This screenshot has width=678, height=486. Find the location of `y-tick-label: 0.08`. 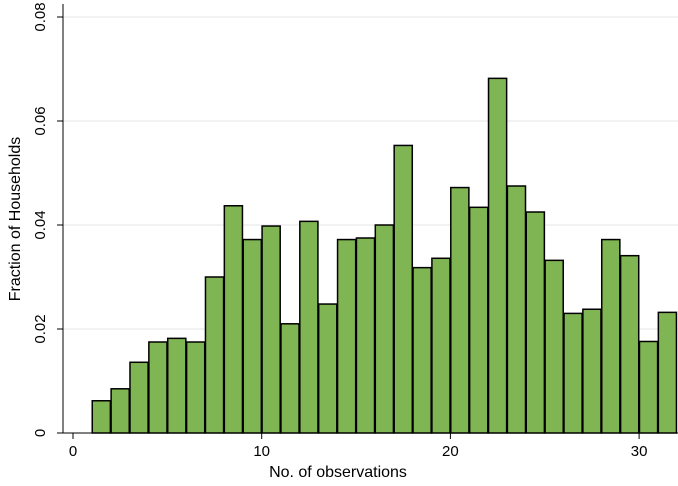

y-tick-label: 0.08 is located at coordinates (40, 16).